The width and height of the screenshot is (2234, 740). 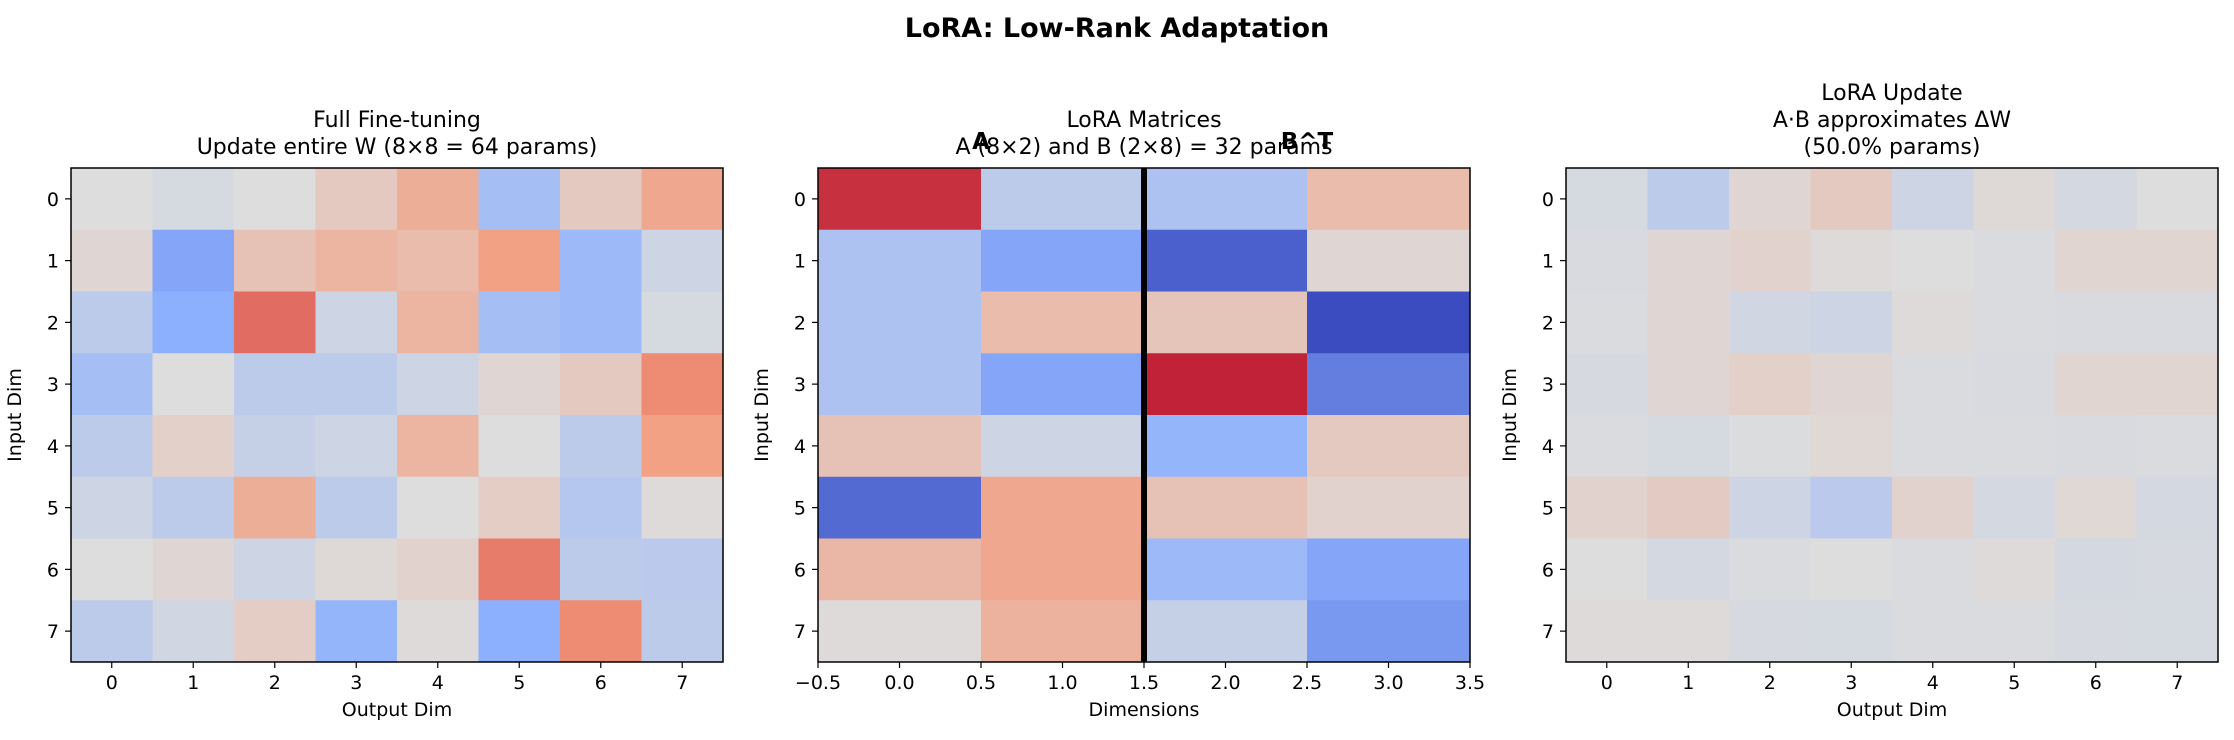 What do you see at coordinates (2096, 683) in the screenshot?
I see `x-tick-label: 6` at bounding box center [2096, 683].